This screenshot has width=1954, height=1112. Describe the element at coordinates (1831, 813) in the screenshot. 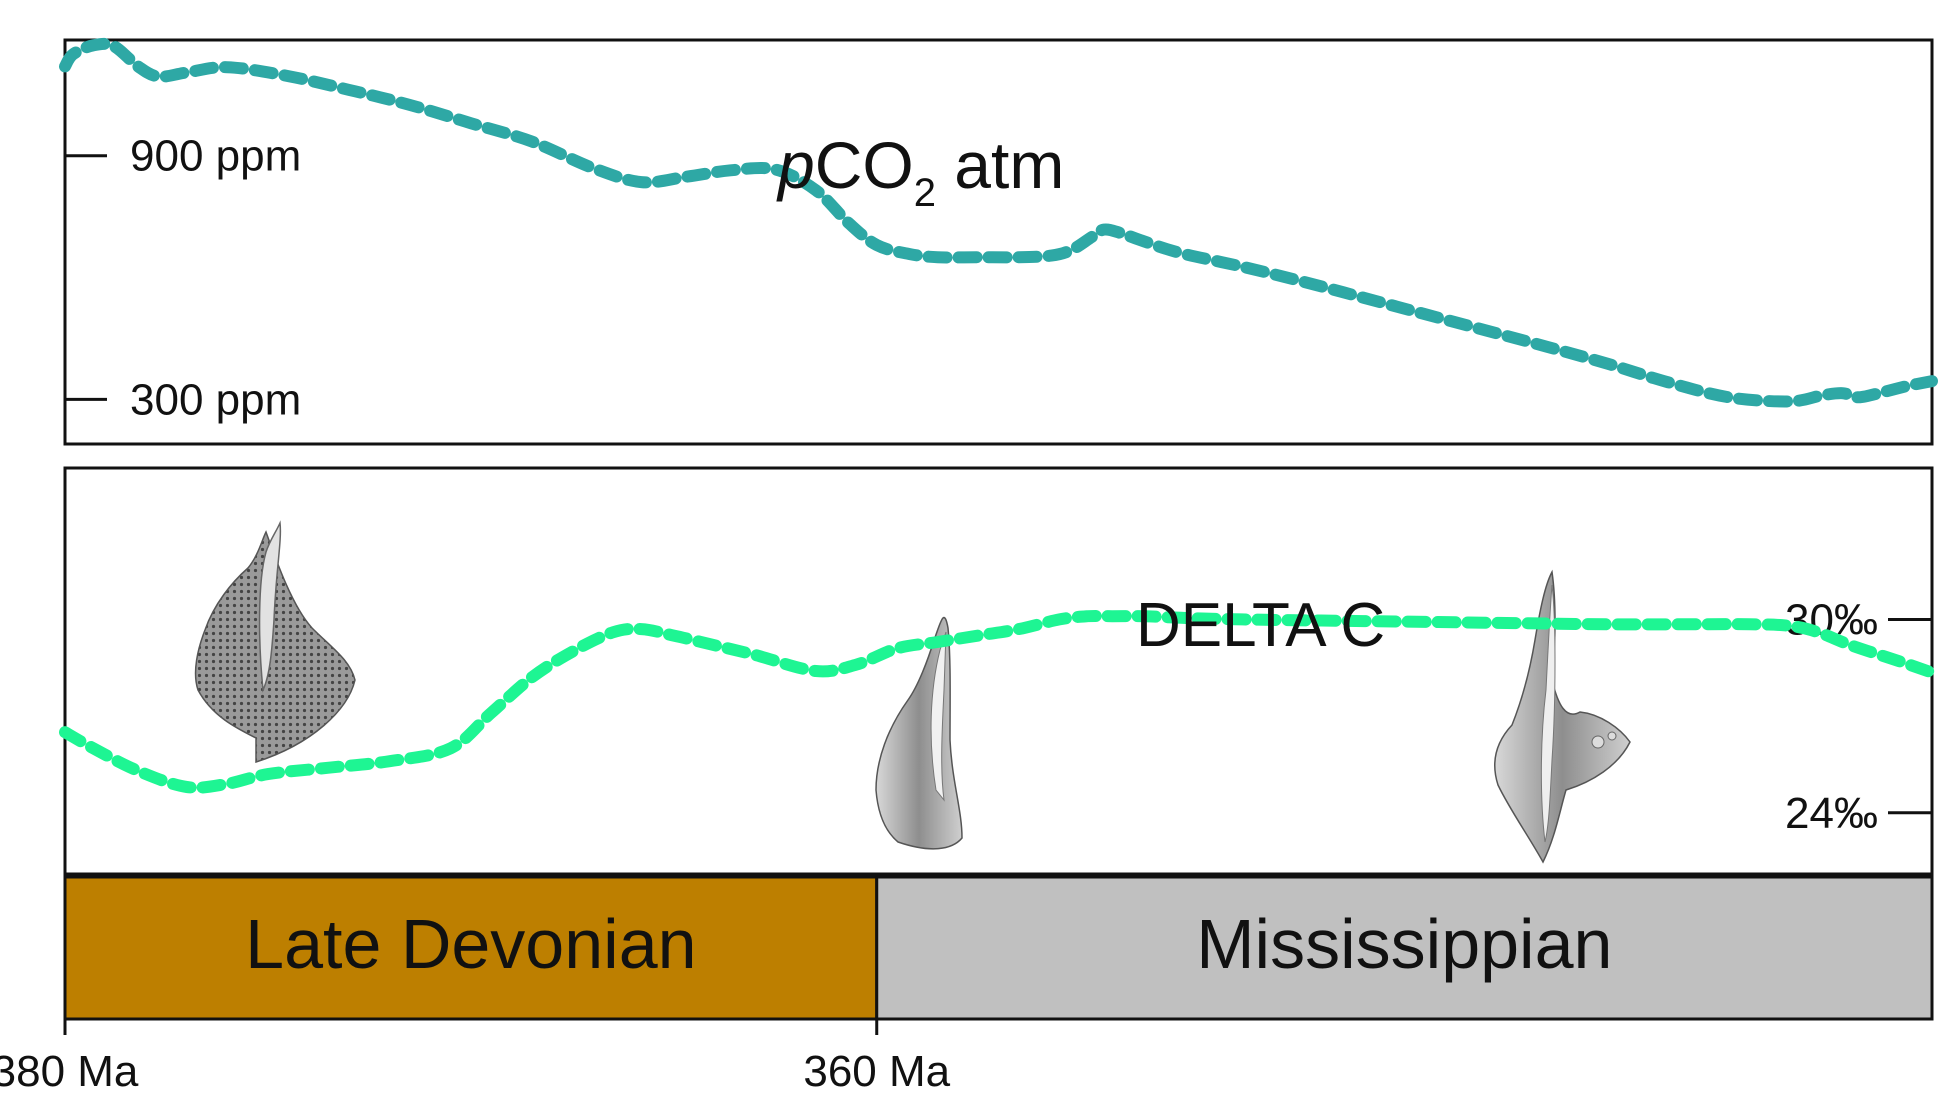

I see `y-tick-label: 24‰` at that location.